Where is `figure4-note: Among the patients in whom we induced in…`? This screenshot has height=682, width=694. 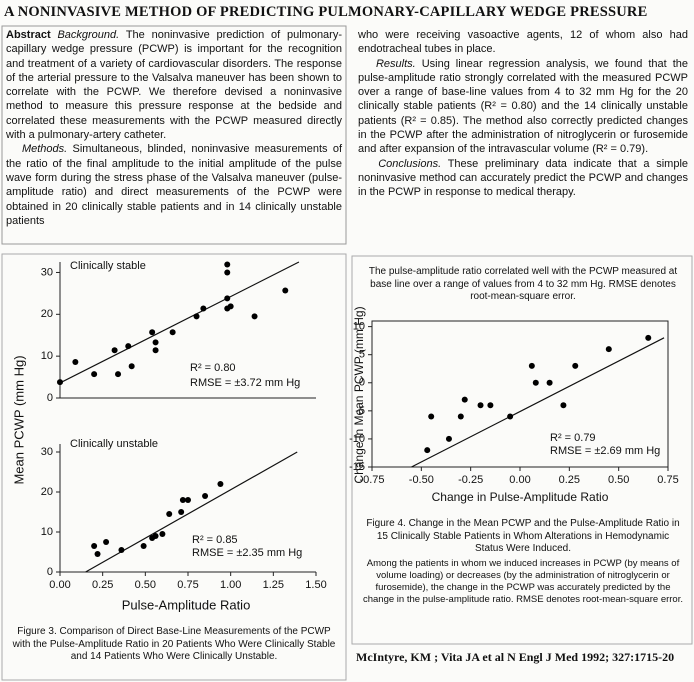 figure4-note: Among the patients in whom we induced in… is located at coordinates (522, 581).